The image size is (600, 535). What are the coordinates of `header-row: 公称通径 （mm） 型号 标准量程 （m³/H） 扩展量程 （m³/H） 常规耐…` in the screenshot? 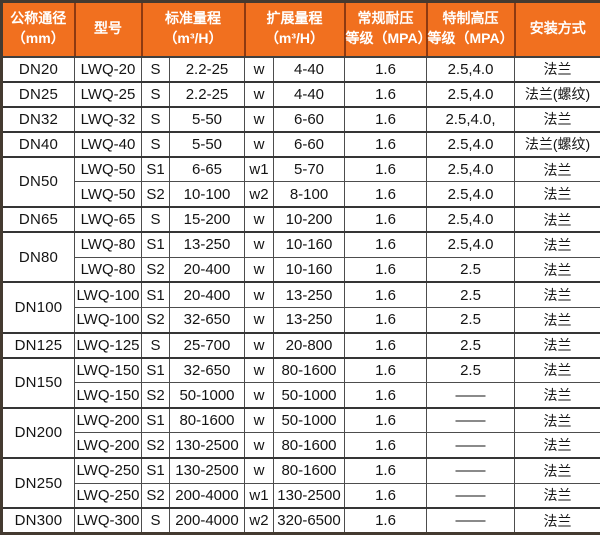 It's located at (300, 29).